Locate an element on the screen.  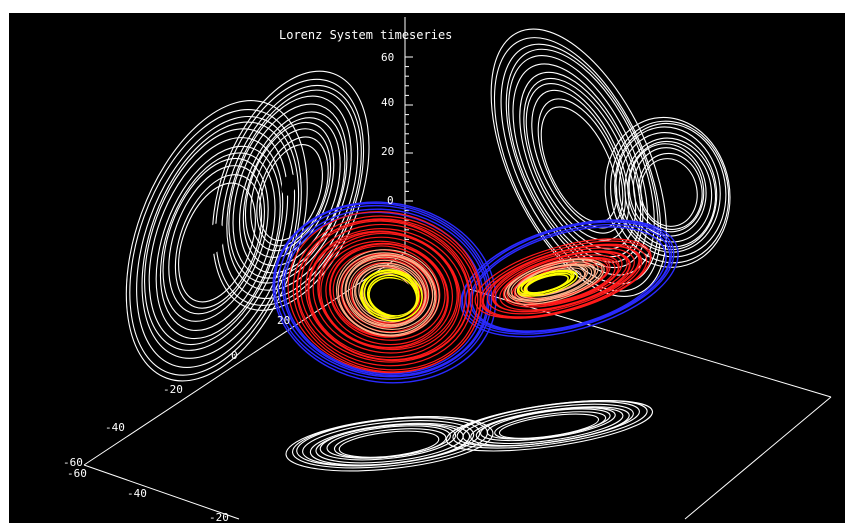
z-tick-label-0: 0 is located at coordinates (390, 200).